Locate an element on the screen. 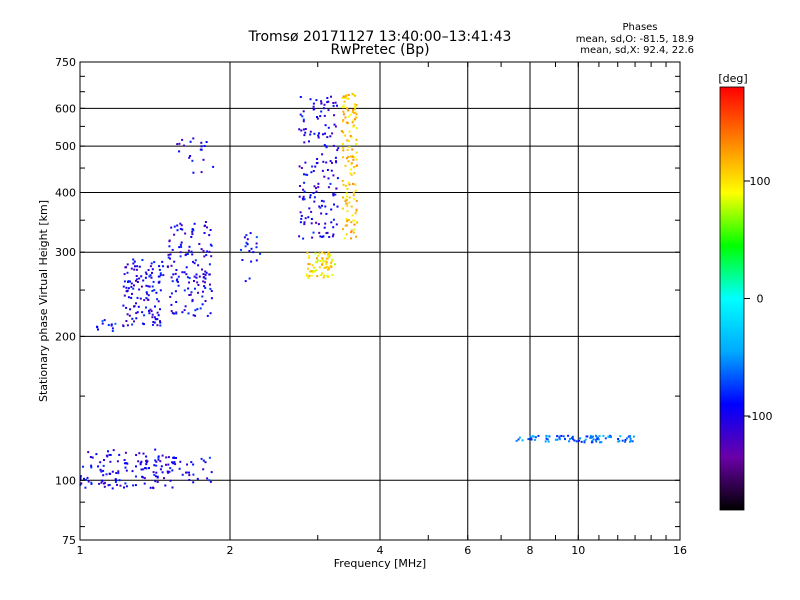  colorbar-label: [deg] is located at coordinates (732, 78).